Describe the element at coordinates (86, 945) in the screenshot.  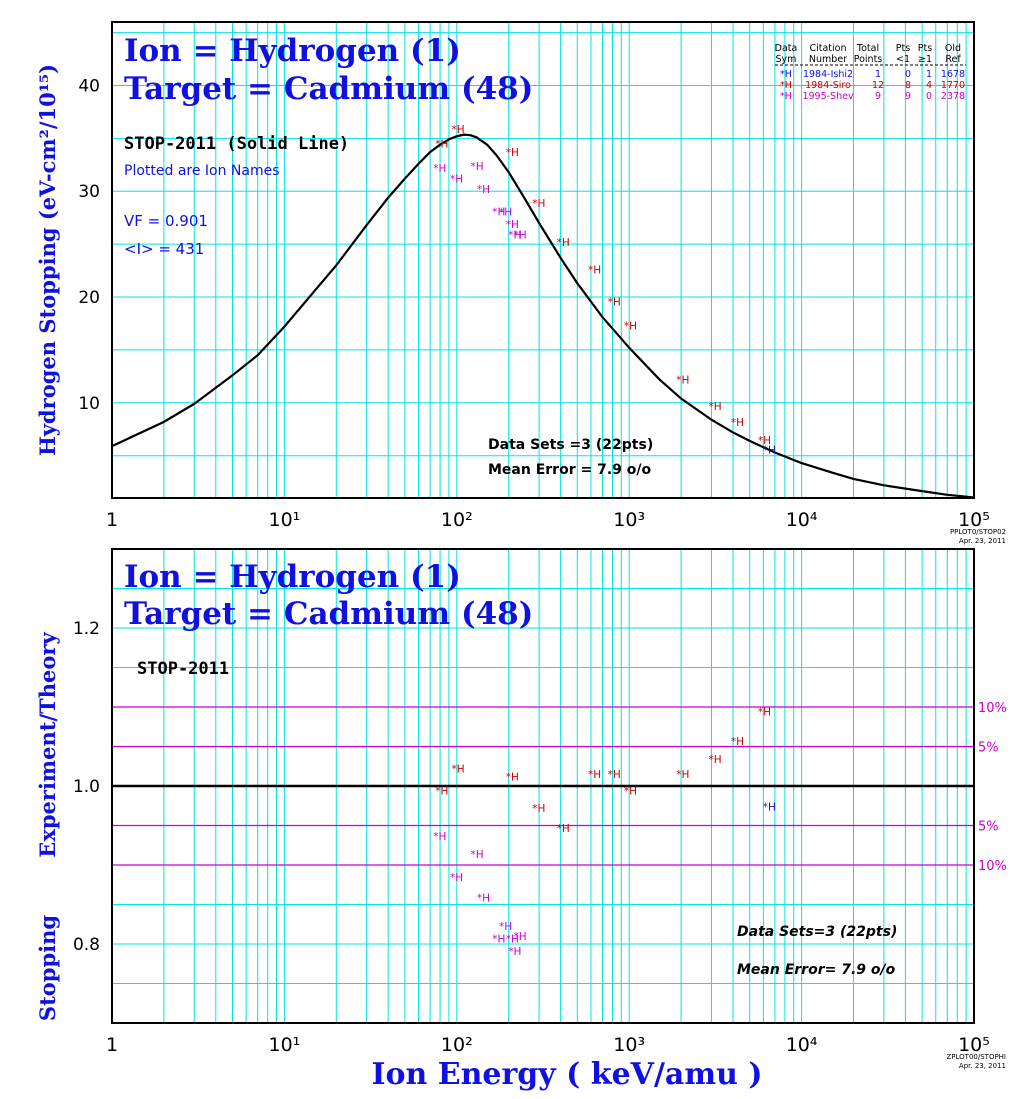
I see `bottom-y-tick-label: 0.8` at that location.